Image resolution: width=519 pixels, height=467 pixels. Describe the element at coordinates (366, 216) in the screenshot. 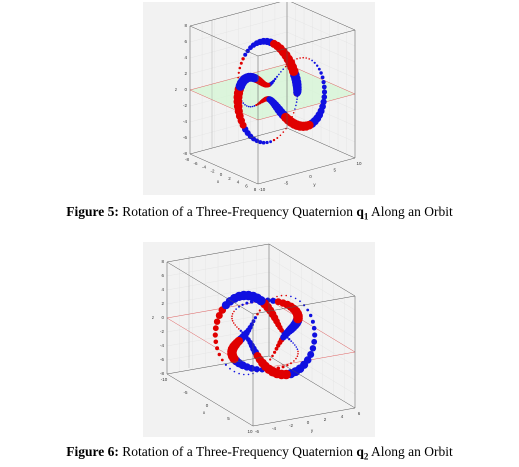

I see `caption-subscript: 1` at that location.